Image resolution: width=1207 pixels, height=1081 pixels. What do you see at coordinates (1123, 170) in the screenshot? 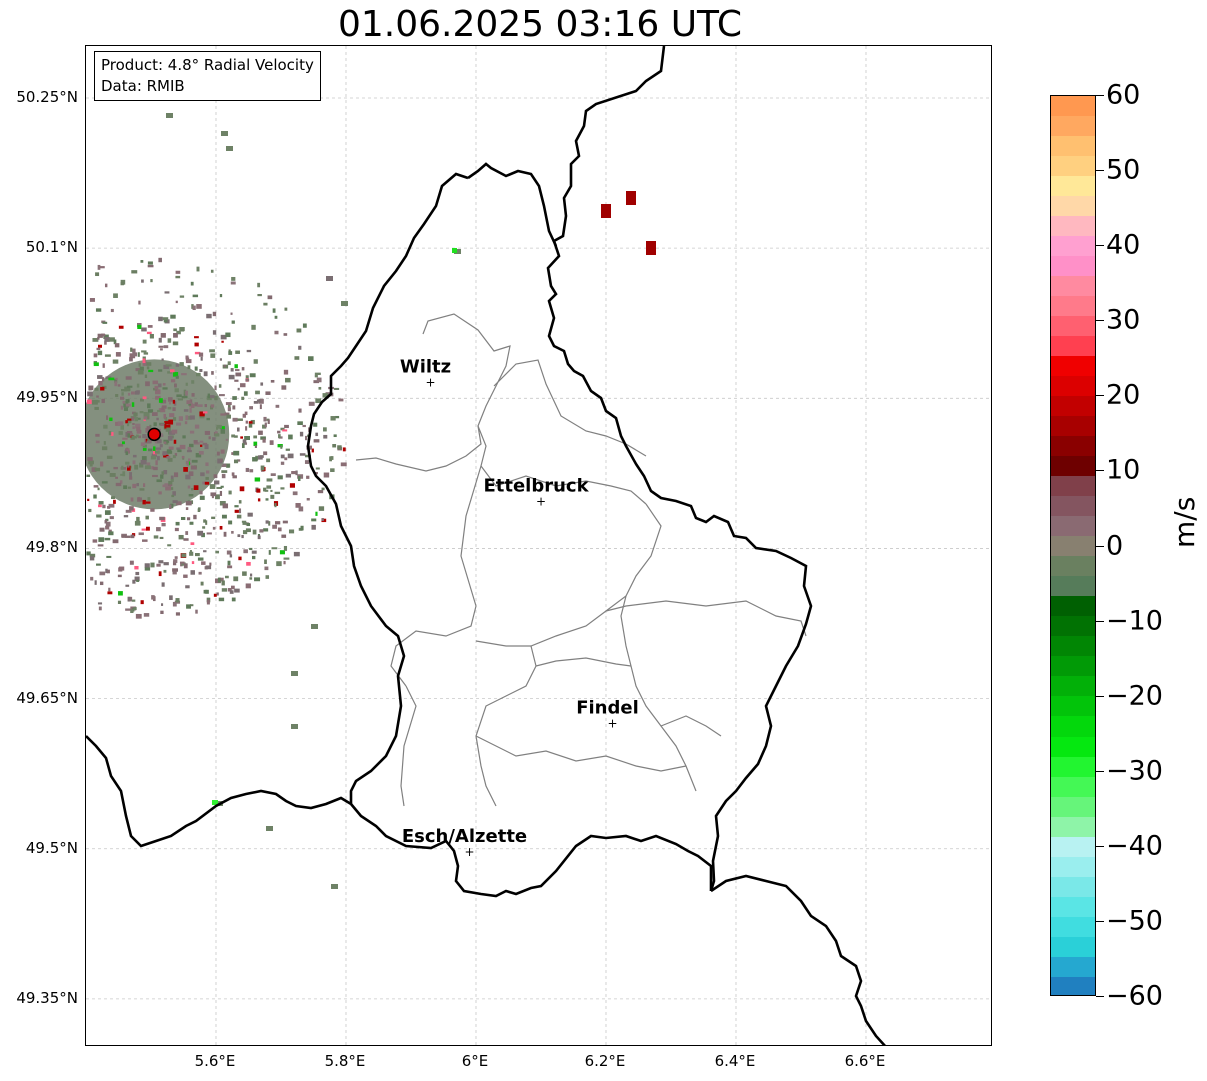
I see `colorbar-tick-label: 50` at bounding box center [1123, 170].